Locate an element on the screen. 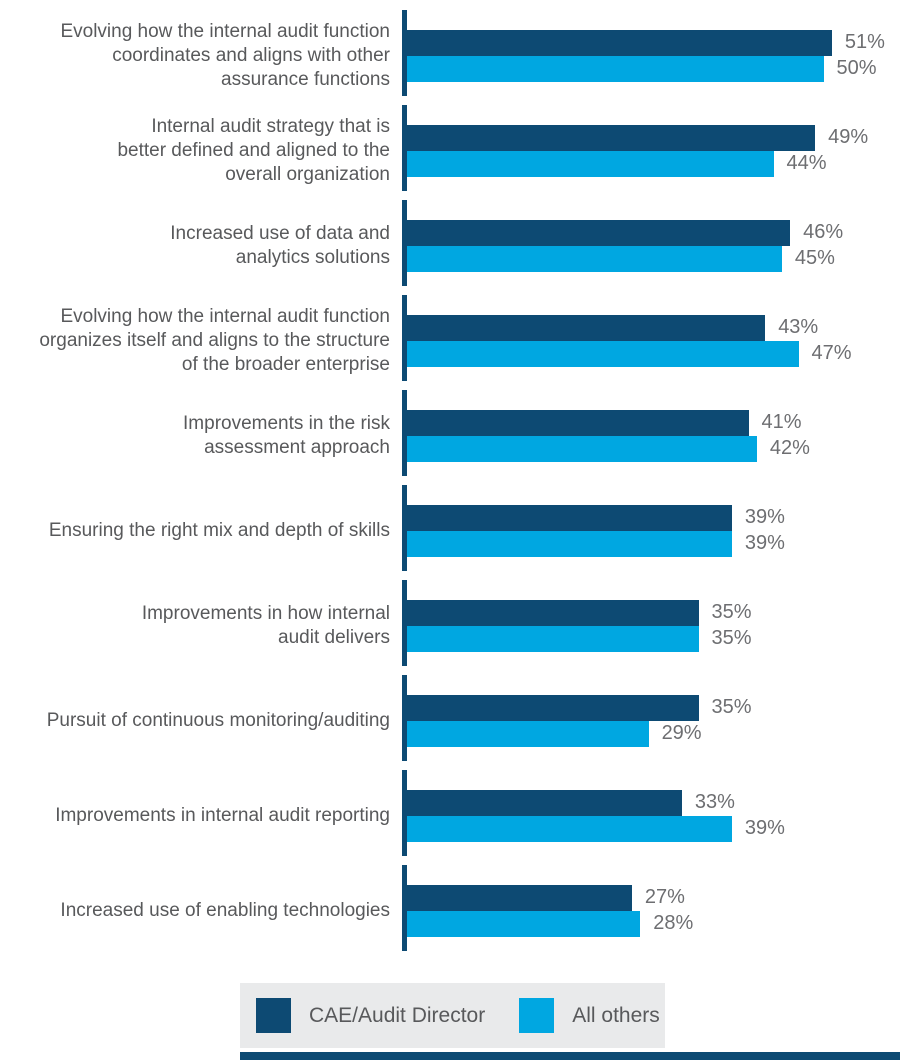 The width and height of the screenshot is (900, 1060). bar-line: 45% is located at coordinates (653, 258).